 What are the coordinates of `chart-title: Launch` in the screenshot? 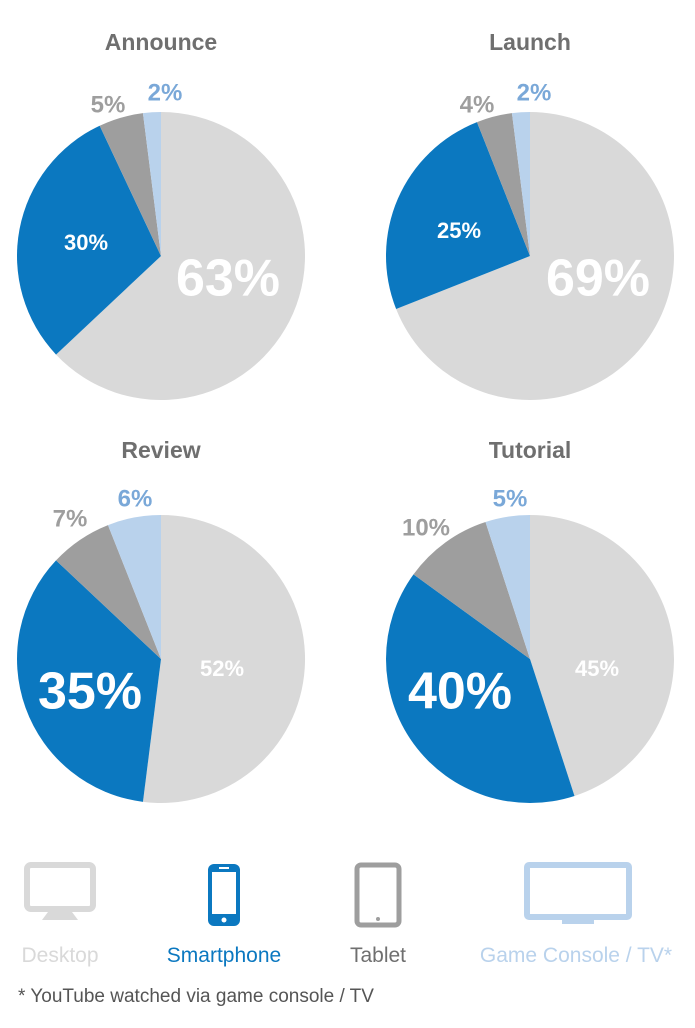 It's located at (530, 42).